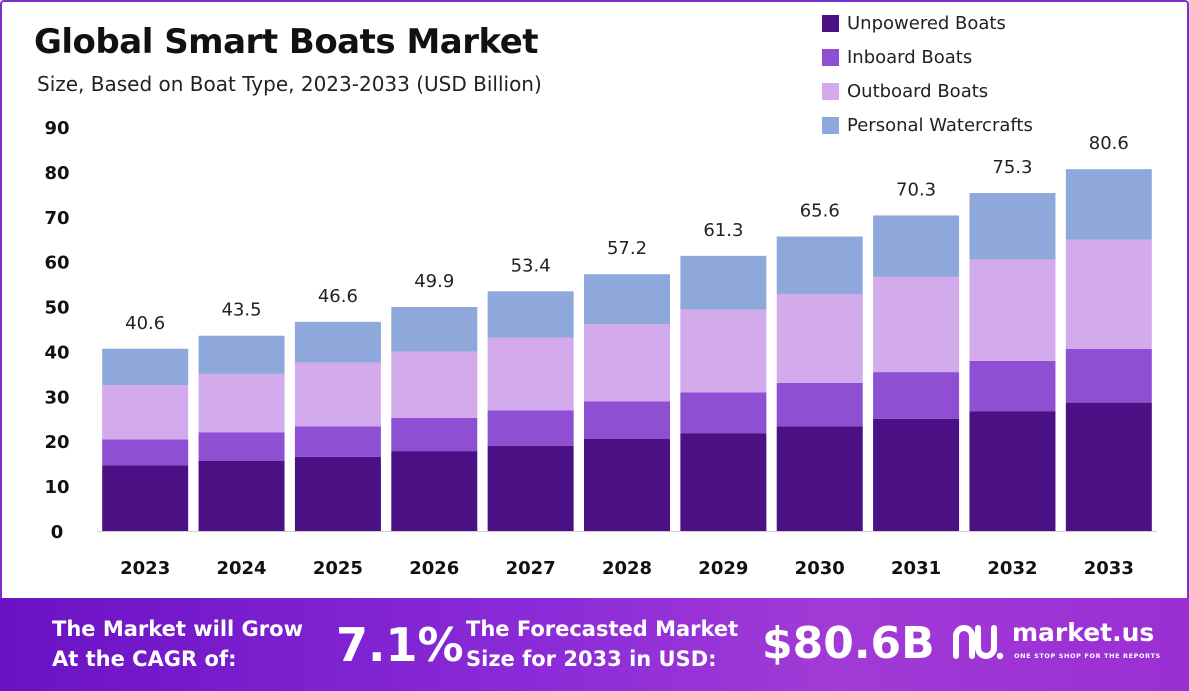  What do you see at coordinates (1012, 167) in the screenshot?
I see `bar-total-label: 75.3` at bounding box center [1012, 167].